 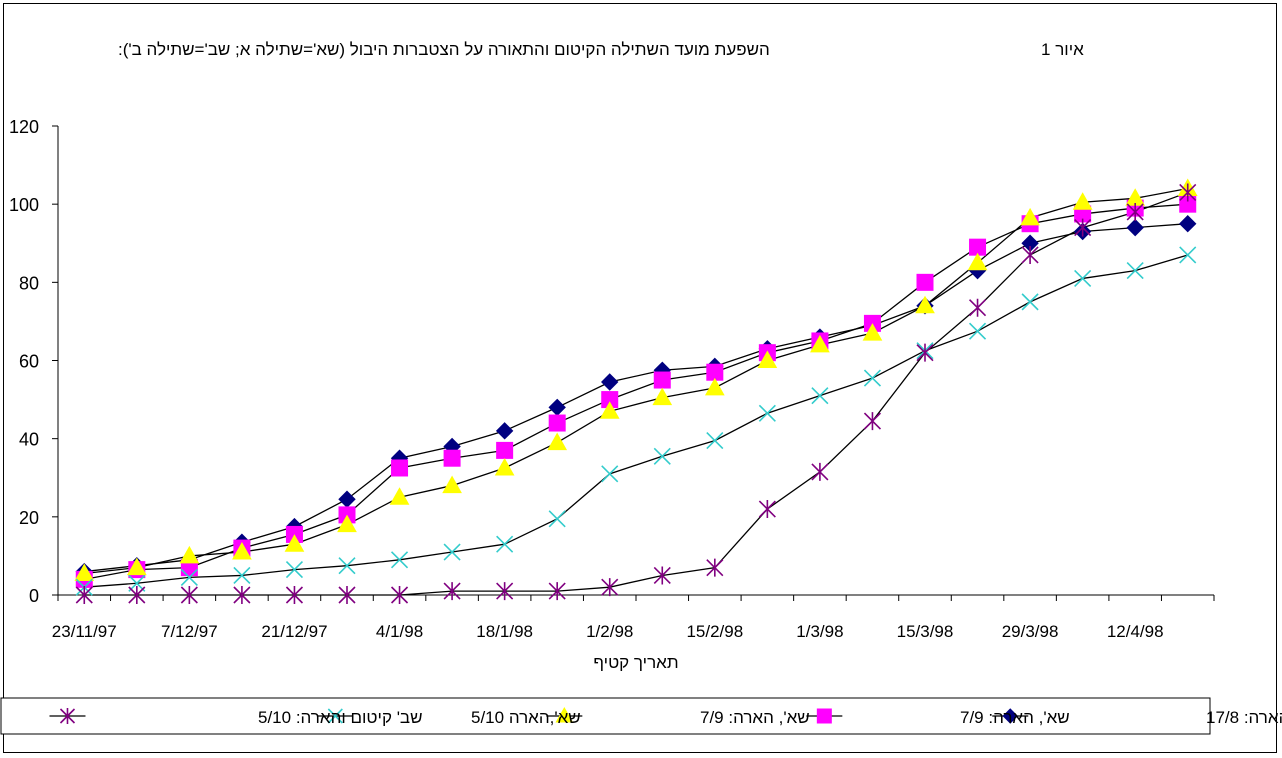 I want to click on y-tick-label: 40, so click(x=29, y=440).